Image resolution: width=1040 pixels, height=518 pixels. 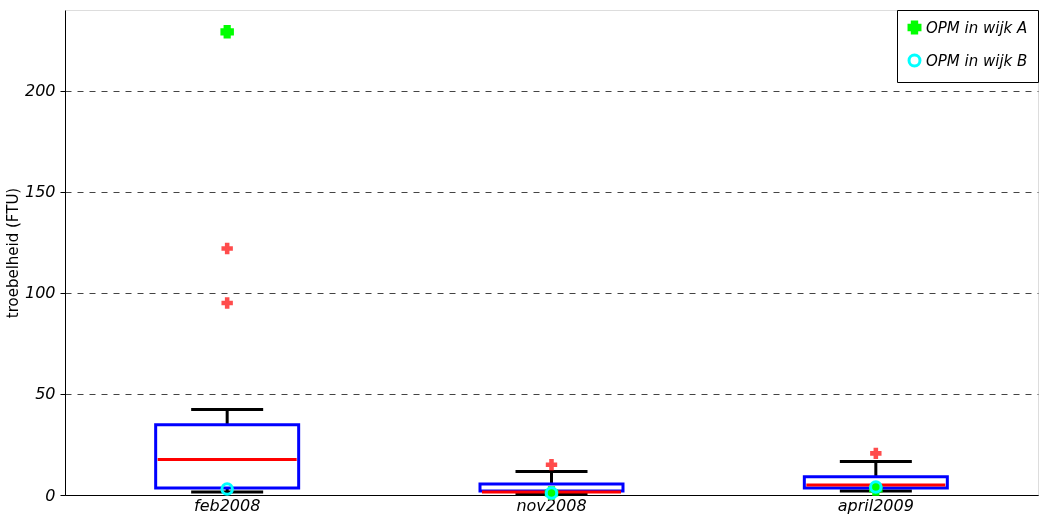 What do you see at coordinates (50, 495) in the screenshot?
I see `y-tick-label: 0` at bounding box center [50, 495].